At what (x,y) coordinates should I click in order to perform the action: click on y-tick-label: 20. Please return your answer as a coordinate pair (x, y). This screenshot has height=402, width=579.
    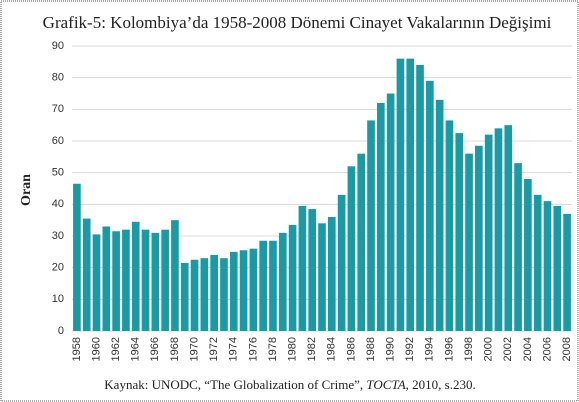
    Looking at the image, I should click on (58, 268).